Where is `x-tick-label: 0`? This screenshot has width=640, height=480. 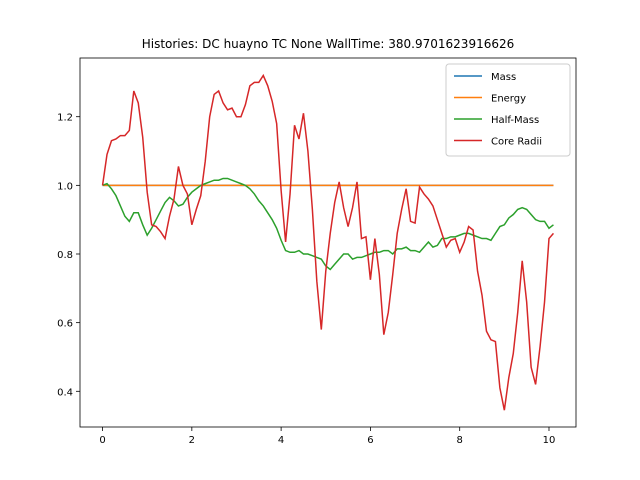 x-tick-label: 0 is located at coordinates (102, 440).